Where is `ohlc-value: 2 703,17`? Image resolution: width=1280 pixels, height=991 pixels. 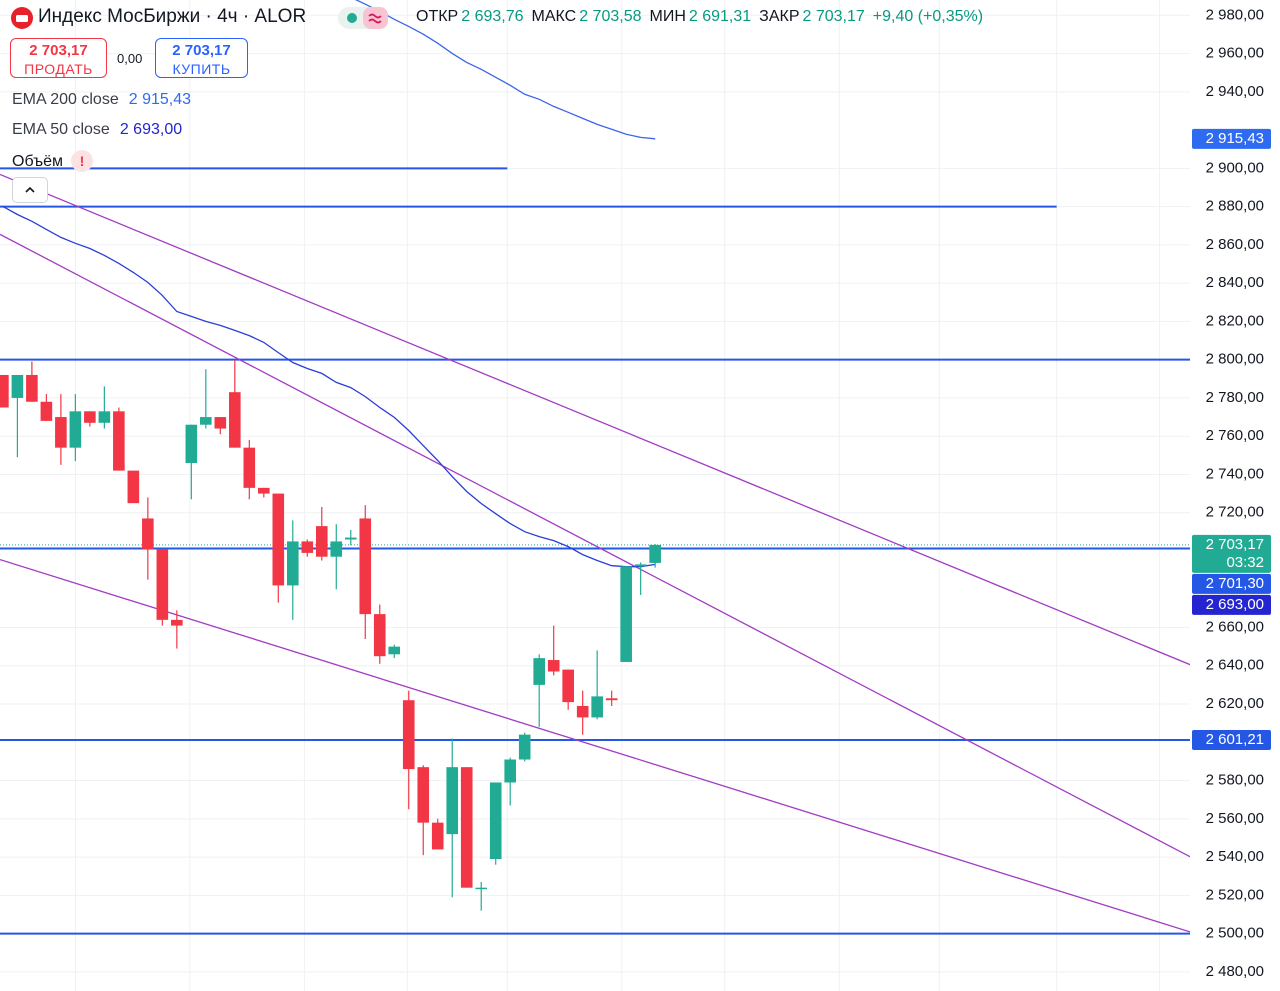 ohlc-value: 2 703,17 is located at coordinates (833, 16).